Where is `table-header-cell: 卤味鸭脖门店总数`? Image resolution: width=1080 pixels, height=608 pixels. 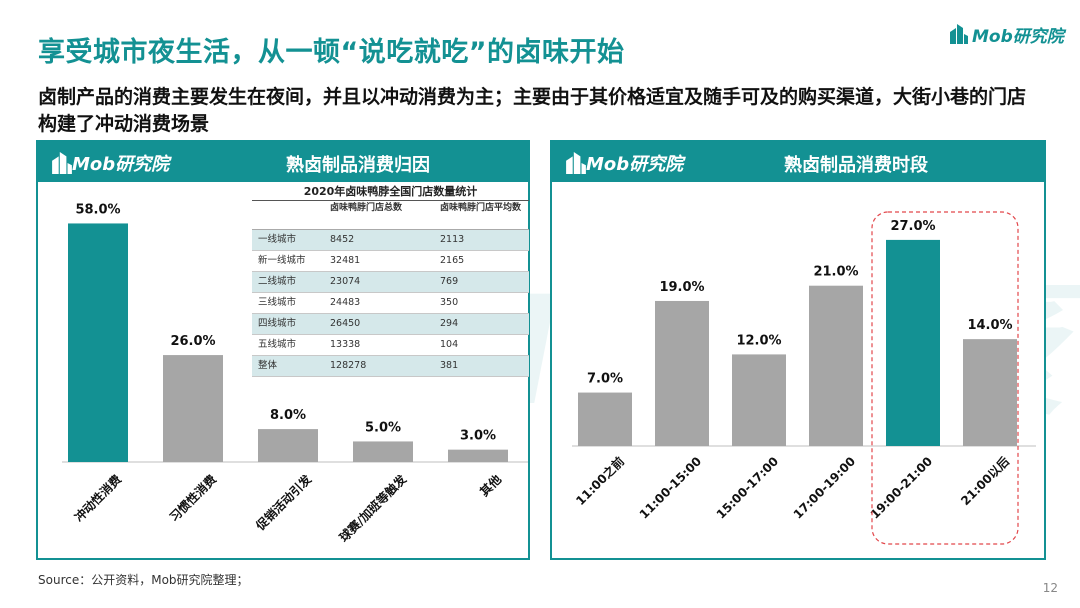 table-header-cell: 卤味鸭脖门店总数 is located at coordinates (366, 208).